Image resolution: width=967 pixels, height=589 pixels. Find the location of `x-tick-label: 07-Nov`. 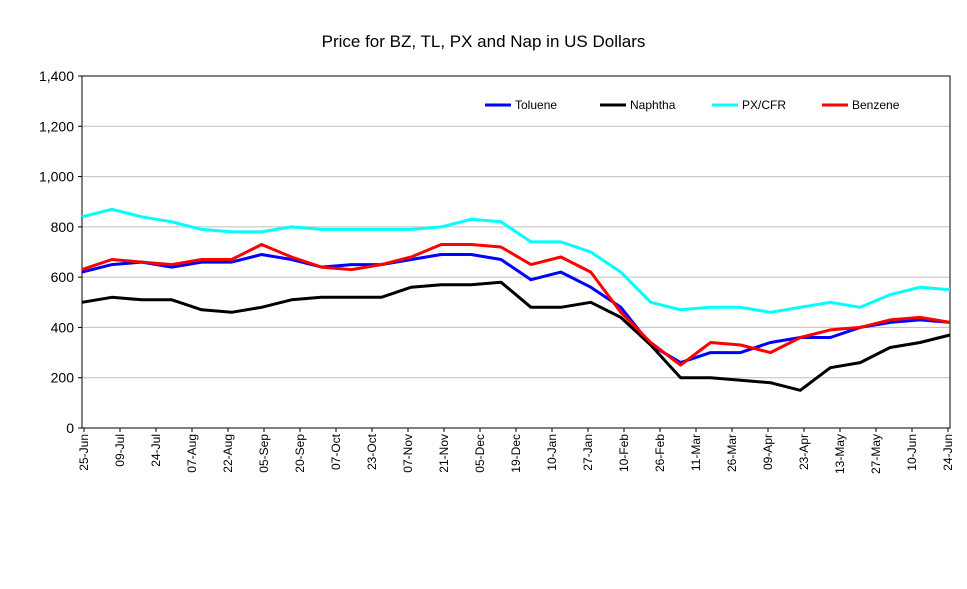

x-tick-label: 07-Nov is located at coordinates (408, 453).